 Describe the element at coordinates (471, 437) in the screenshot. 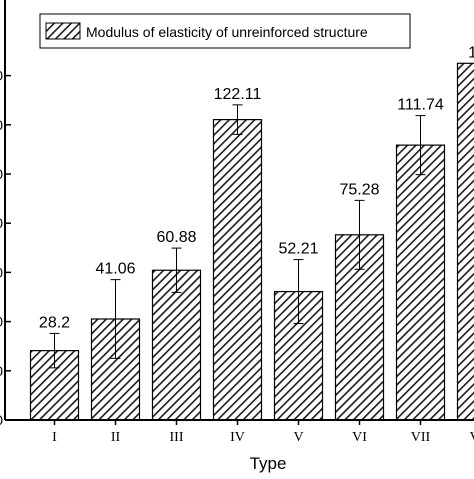

I see `x-tick-label-8: VIII` at that location.